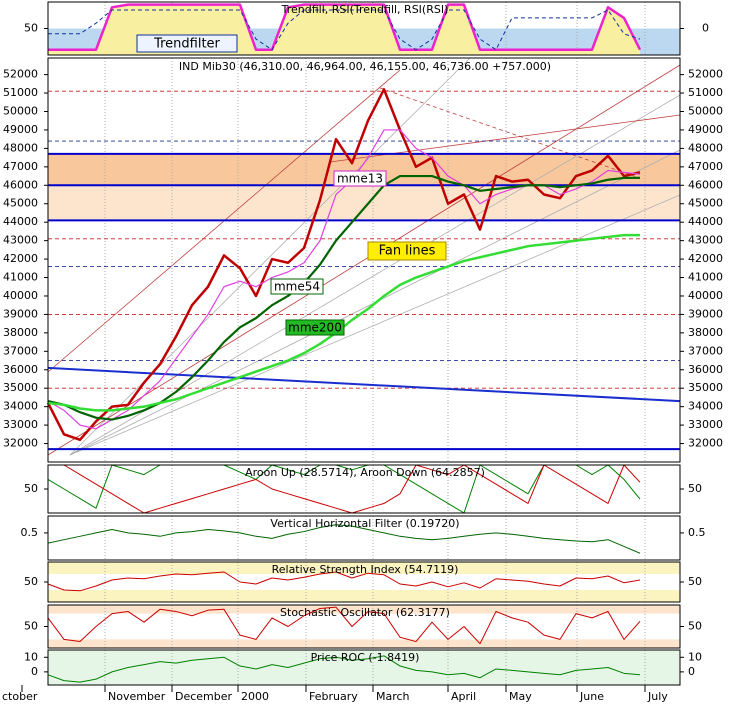 The height and width of the screenshot is (704, 730). I want to click on x-tick-label: November, so click(137, 696).